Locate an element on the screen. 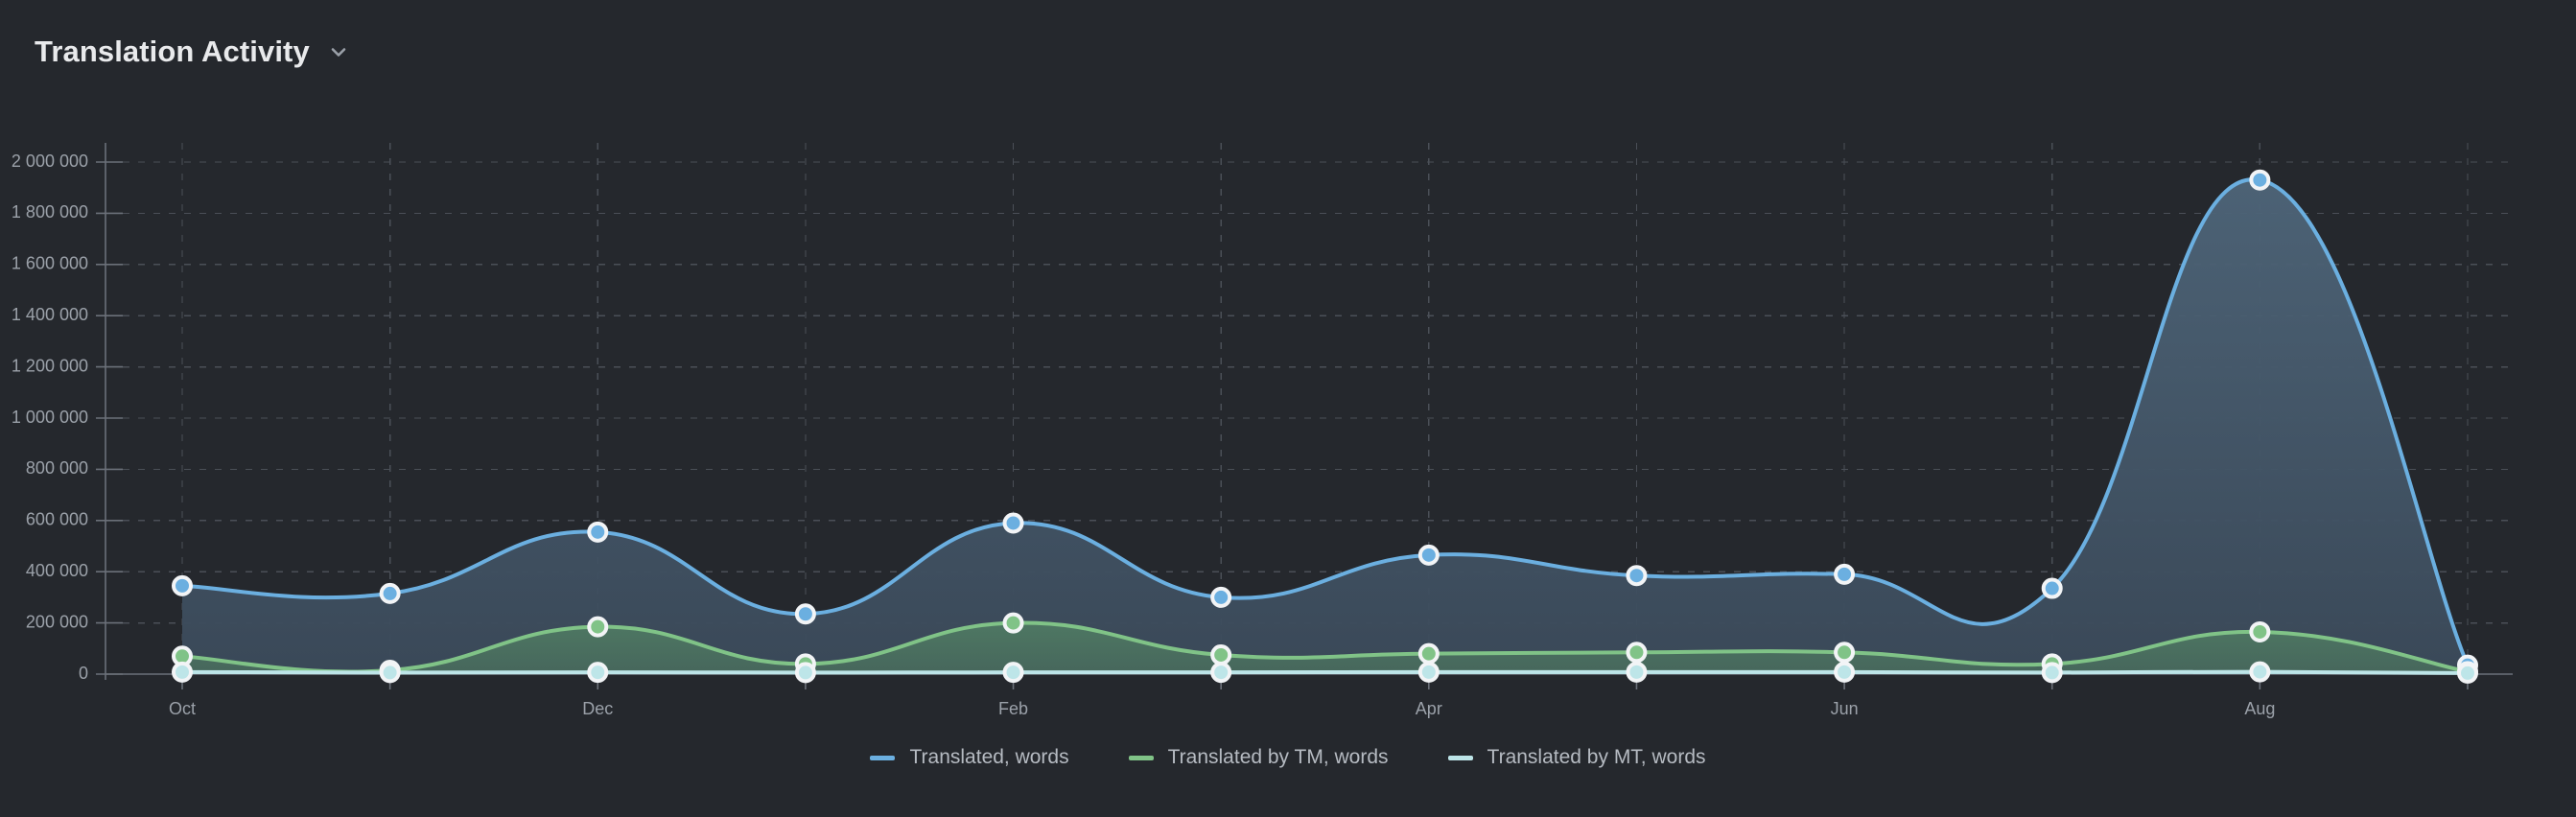  legend-label: Translated by TM, words is located at coordinates (1278, 757).